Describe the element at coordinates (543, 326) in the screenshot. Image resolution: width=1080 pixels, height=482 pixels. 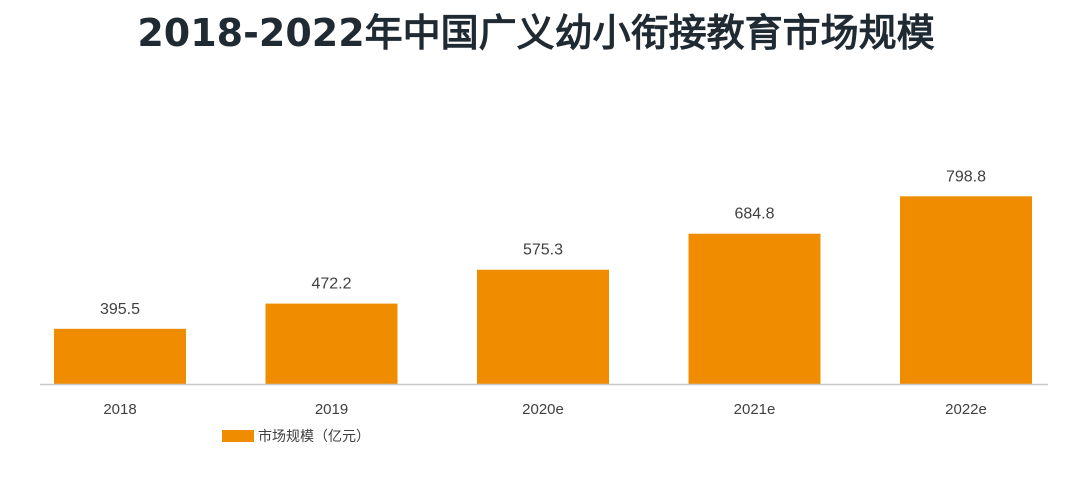
I see `bar-2020e` at that location.